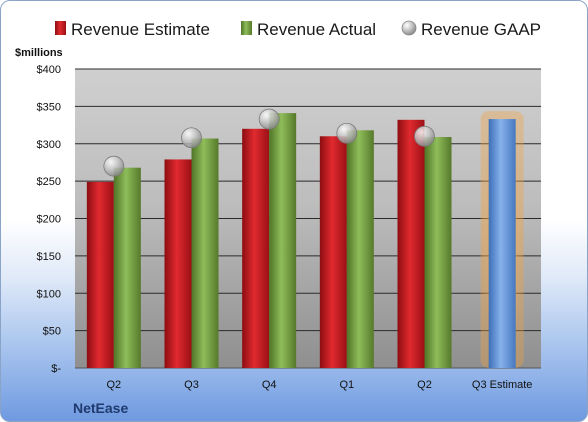 This screenshot has height=422, width=588. What do you see at coordinates (100, 408) in the screenshot?
I see `company-name: NetEase` at bounding box center [100, 408].